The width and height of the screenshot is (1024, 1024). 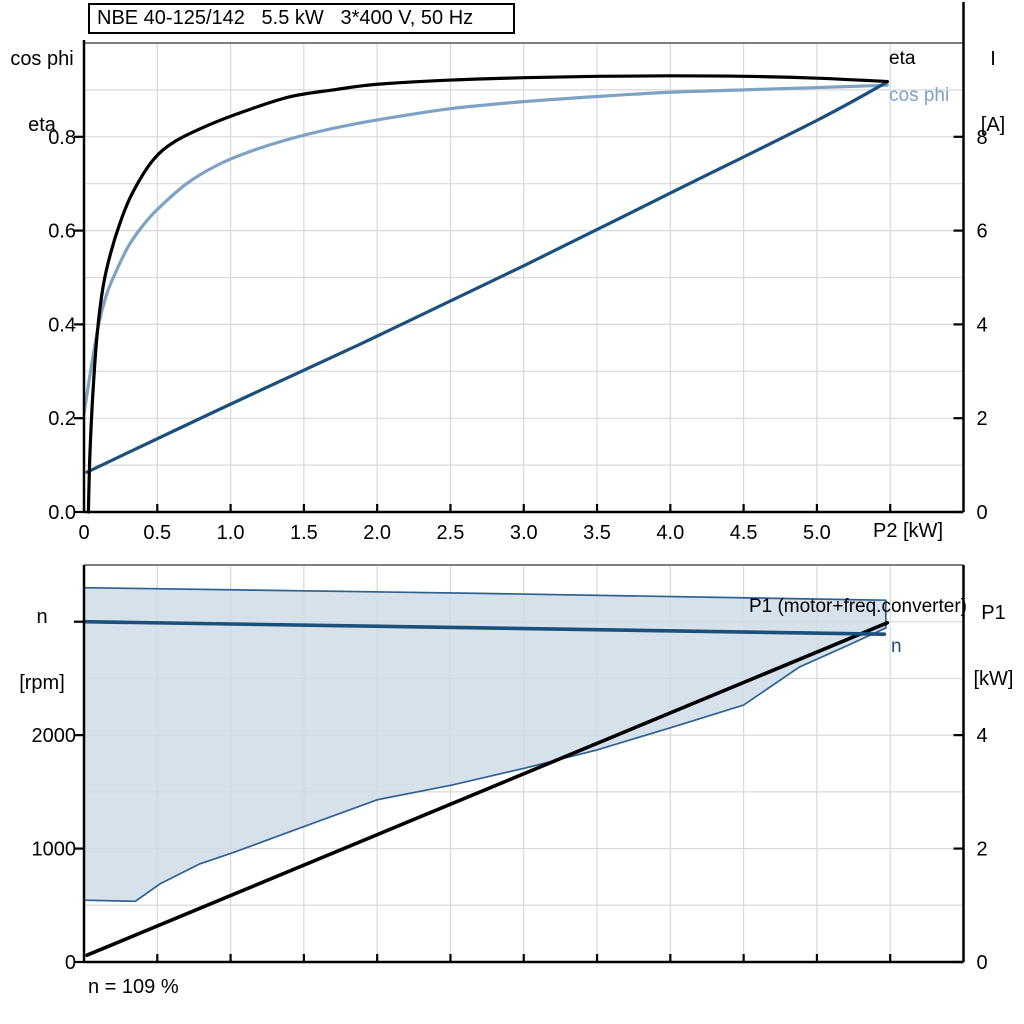 I want to click on n-curve-label: n, so click(x=896, y=646).